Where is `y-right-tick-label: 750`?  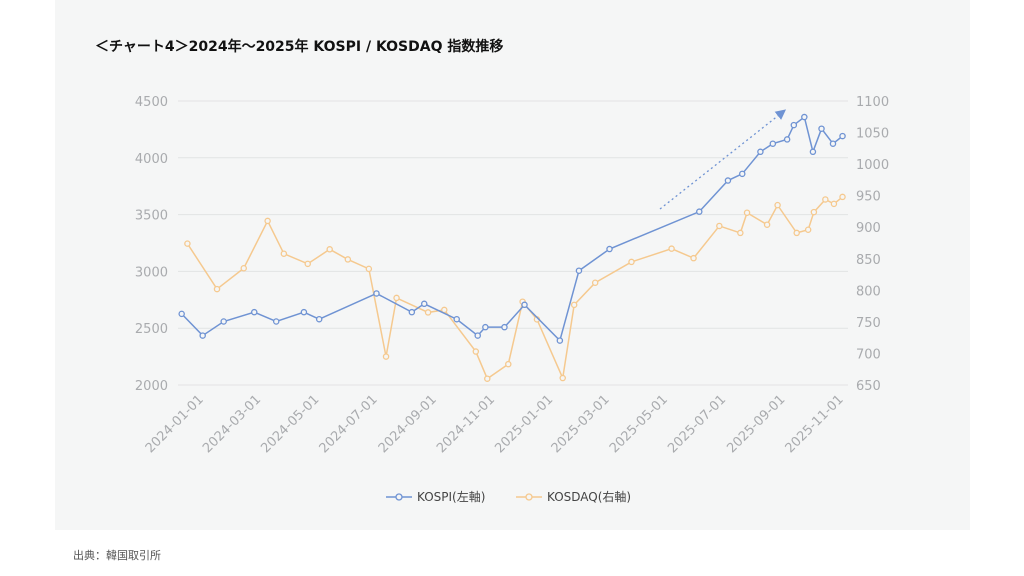
y-right-tick-label: 750 is located at coordinates (868, 323).